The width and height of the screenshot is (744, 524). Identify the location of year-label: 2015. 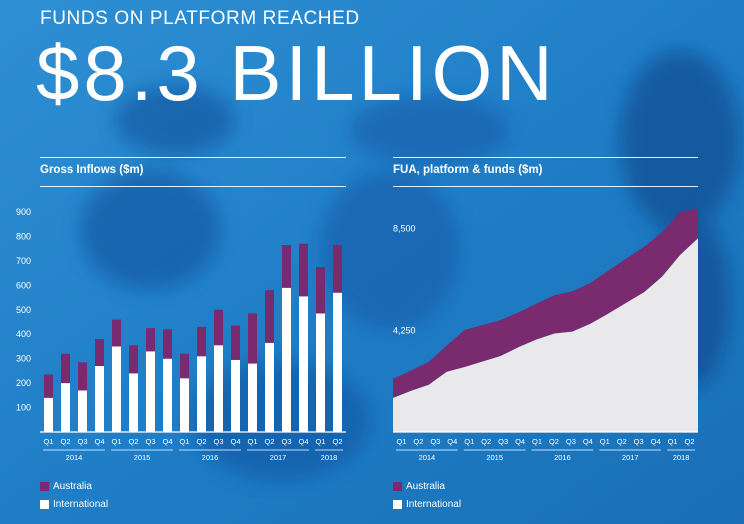
(494, 457).